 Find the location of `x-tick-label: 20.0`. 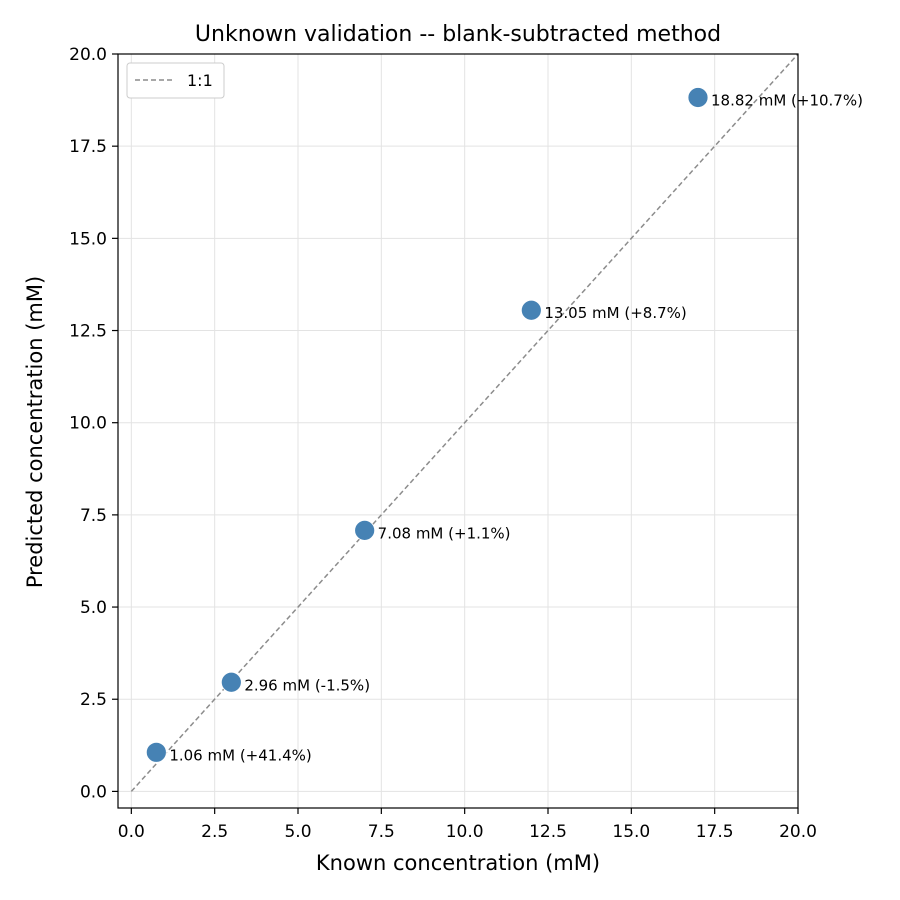

x-tick-label: 20.0 is located at coordinates (798, 832).